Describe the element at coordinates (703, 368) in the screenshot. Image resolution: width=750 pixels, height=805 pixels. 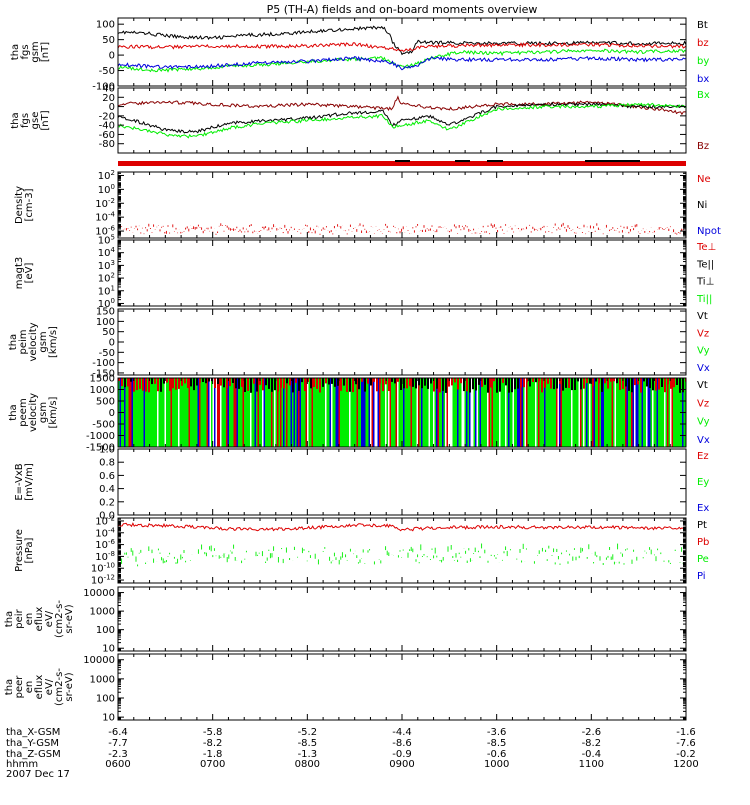
I see `legend-Vx: Vx` at that location.